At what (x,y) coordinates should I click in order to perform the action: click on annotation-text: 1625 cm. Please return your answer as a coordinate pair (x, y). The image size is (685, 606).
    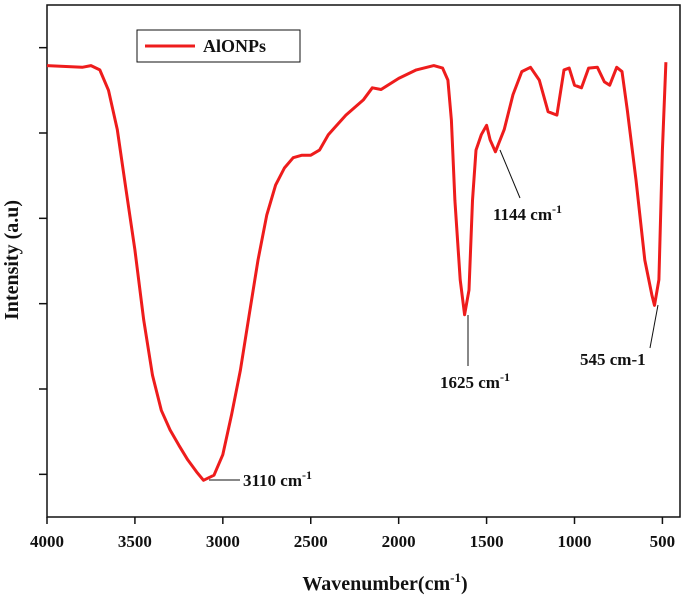
    Looking at the image, I should click on (470, 382).